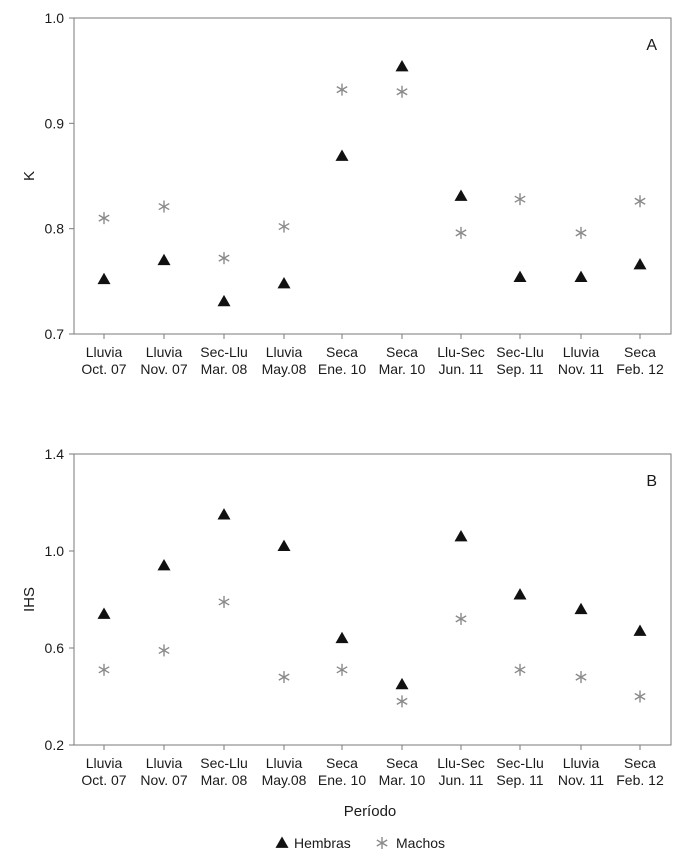  Describe the element at coordinates (370, 811) in the screenshot. I see `x-axis-title: Período` at that location.